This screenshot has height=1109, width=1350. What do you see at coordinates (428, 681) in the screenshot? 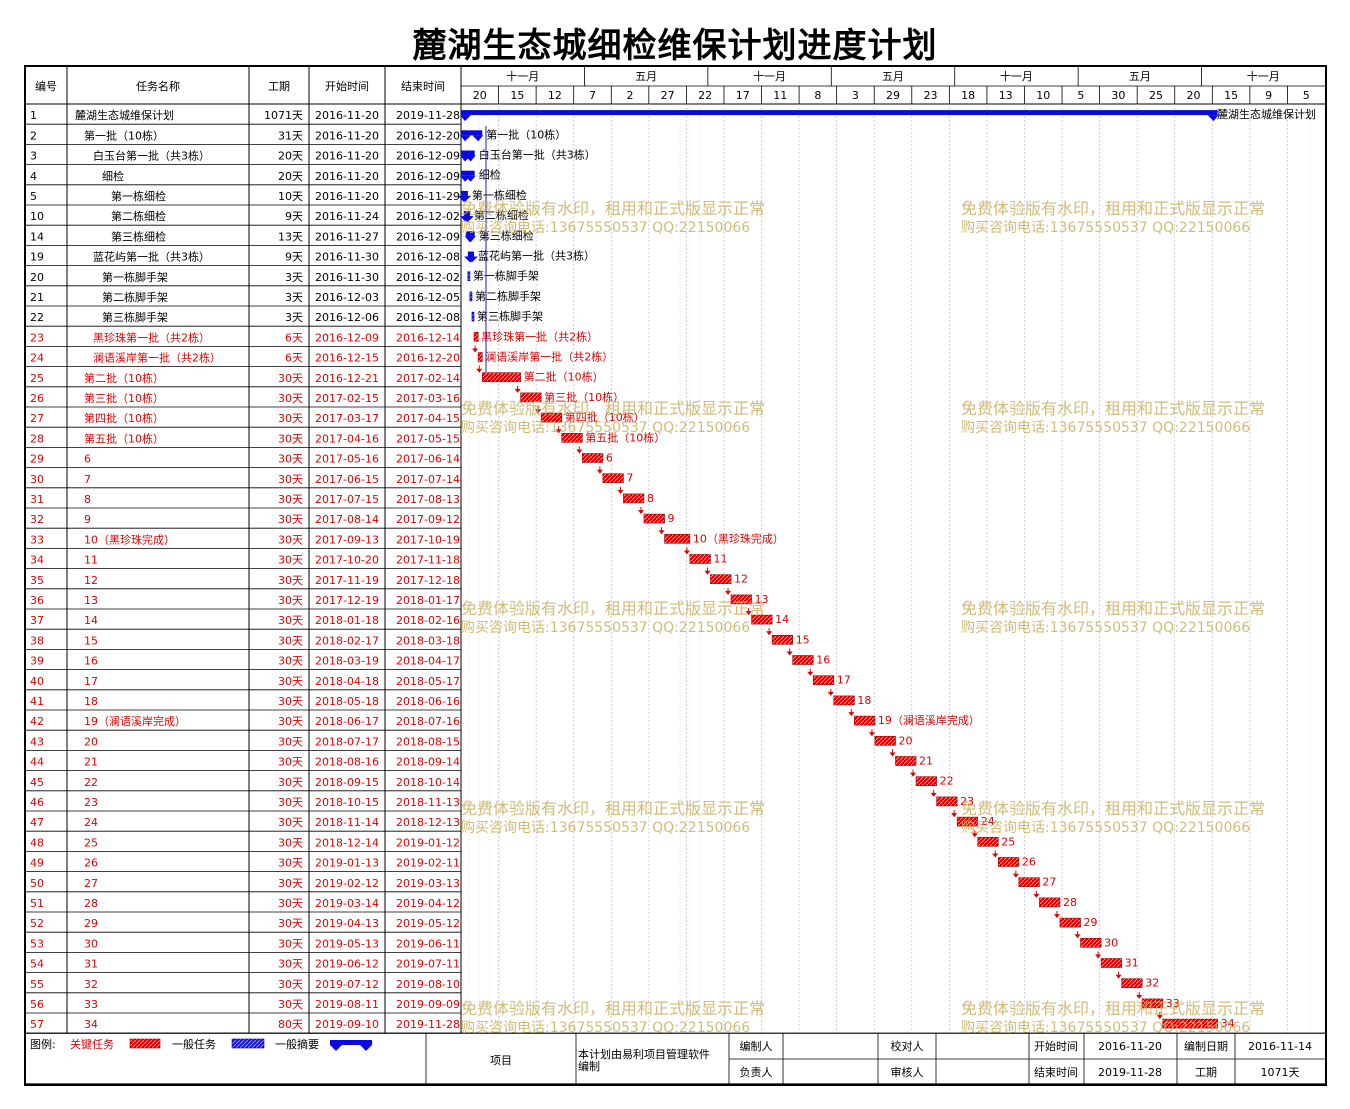
I see `task-end: 2018-05-17` at bounding box center [428, 681].